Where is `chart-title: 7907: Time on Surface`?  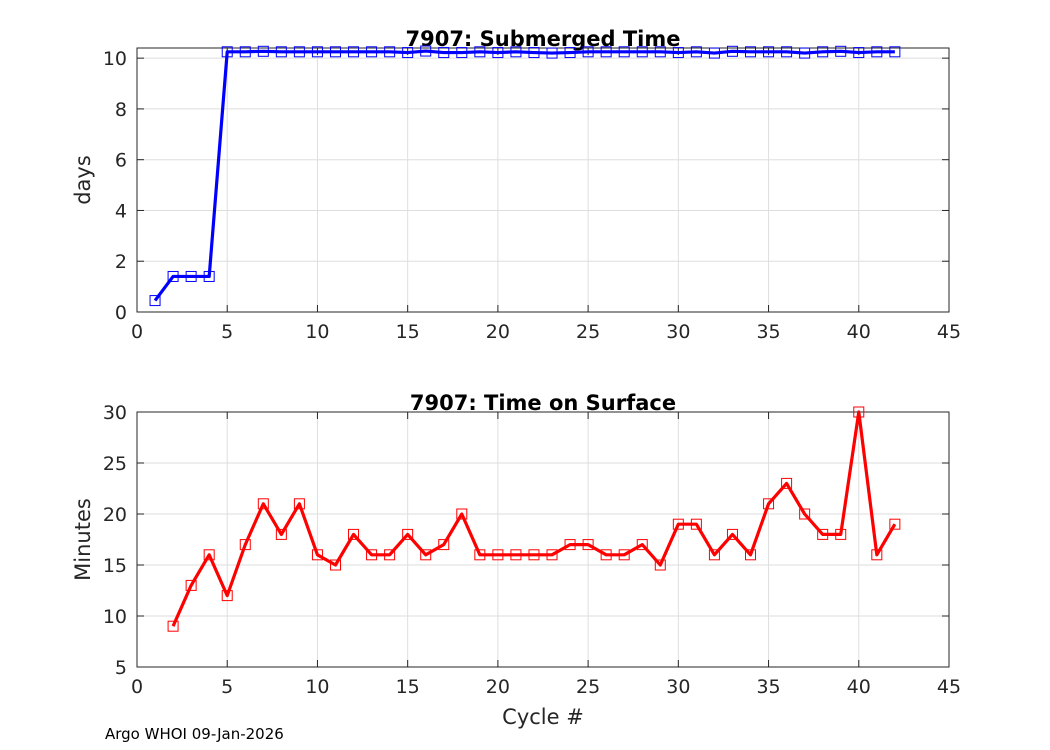 chart-title: 7907: Time on Surface is located at coordinates (543, 403).